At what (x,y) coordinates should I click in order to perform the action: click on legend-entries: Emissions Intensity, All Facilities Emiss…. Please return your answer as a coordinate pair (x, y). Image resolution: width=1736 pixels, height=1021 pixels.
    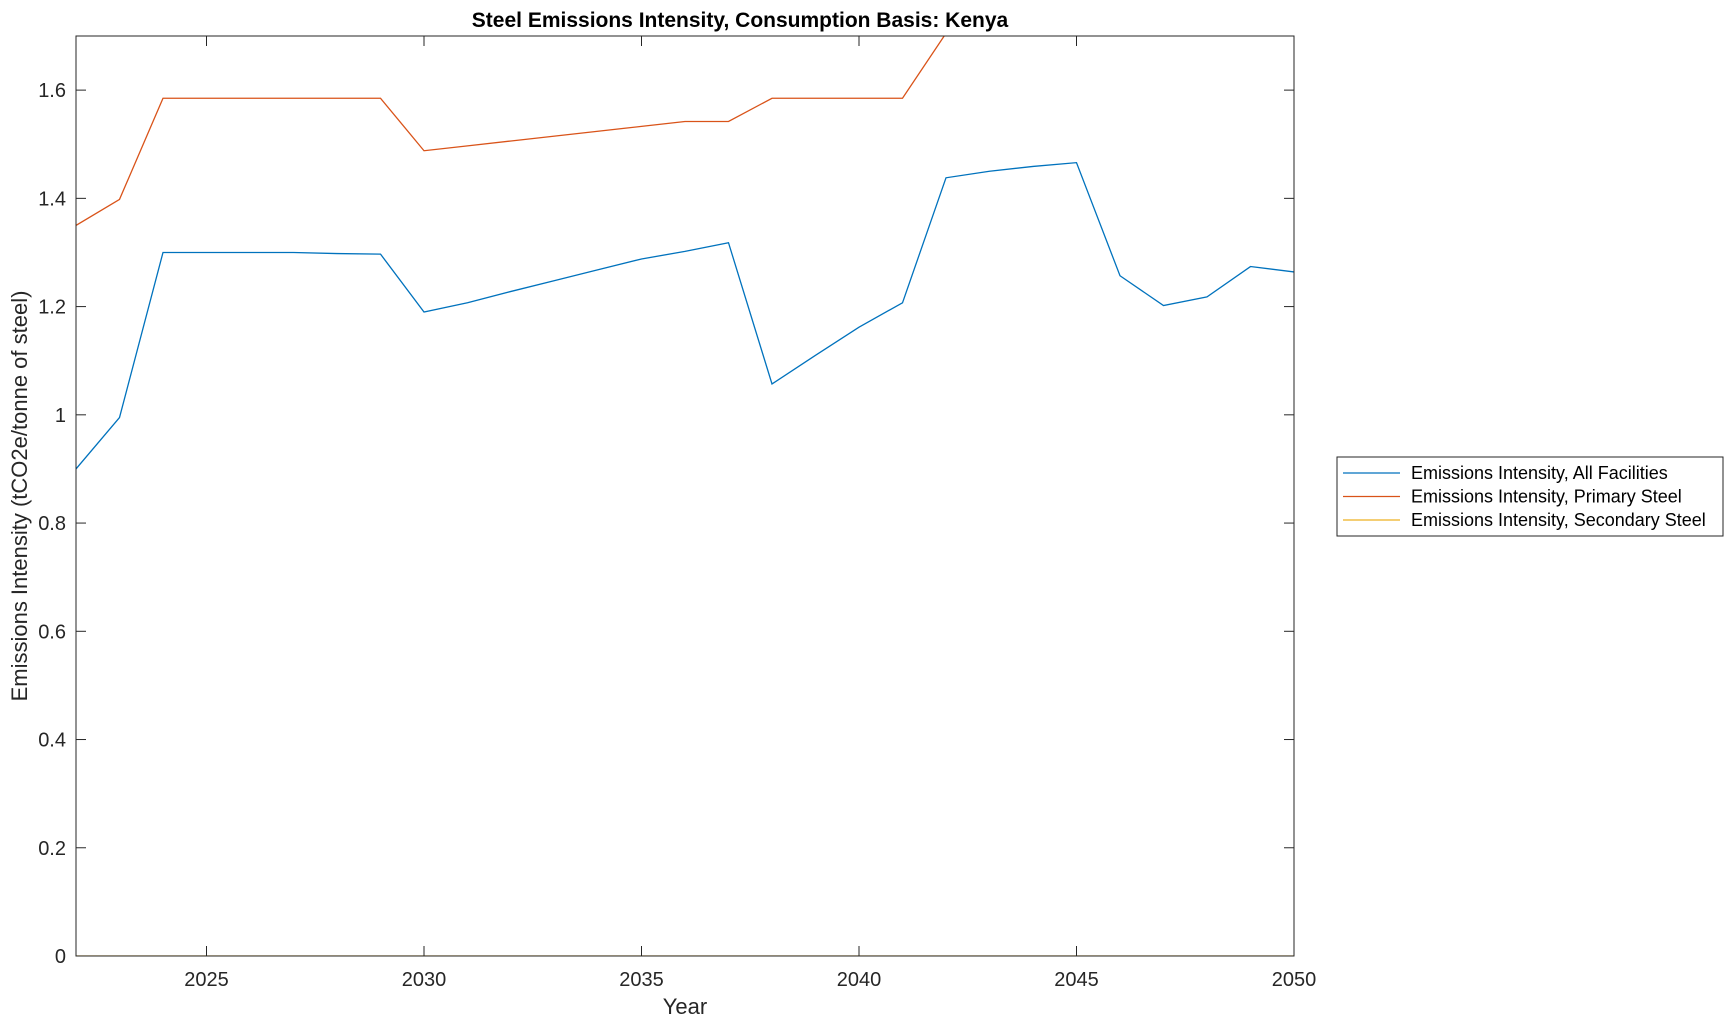
    Looking at the image, I should click on (1524, 496).